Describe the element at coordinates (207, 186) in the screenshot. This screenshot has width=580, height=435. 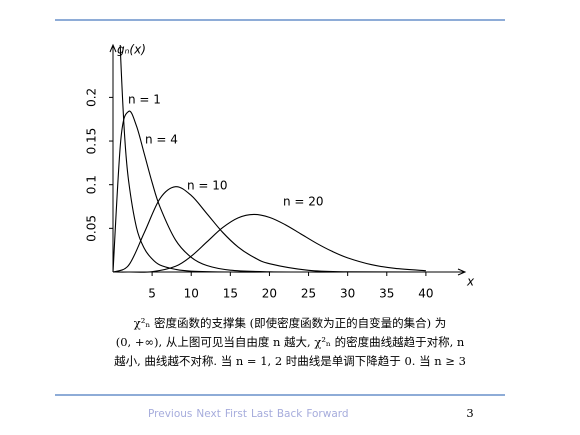
I see `curve-label: n = 10` at that location.